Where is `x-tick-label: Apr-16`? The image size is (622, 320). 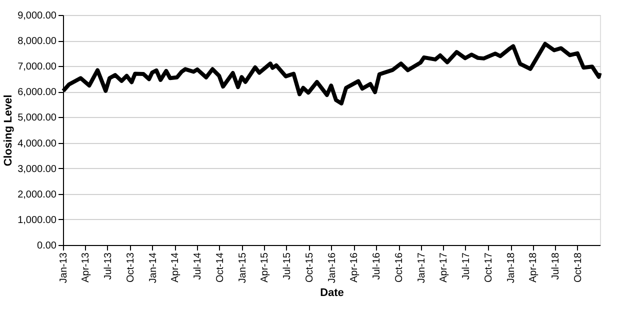
x-tick-label: Apr-16 is located at coordinates (354, 267).